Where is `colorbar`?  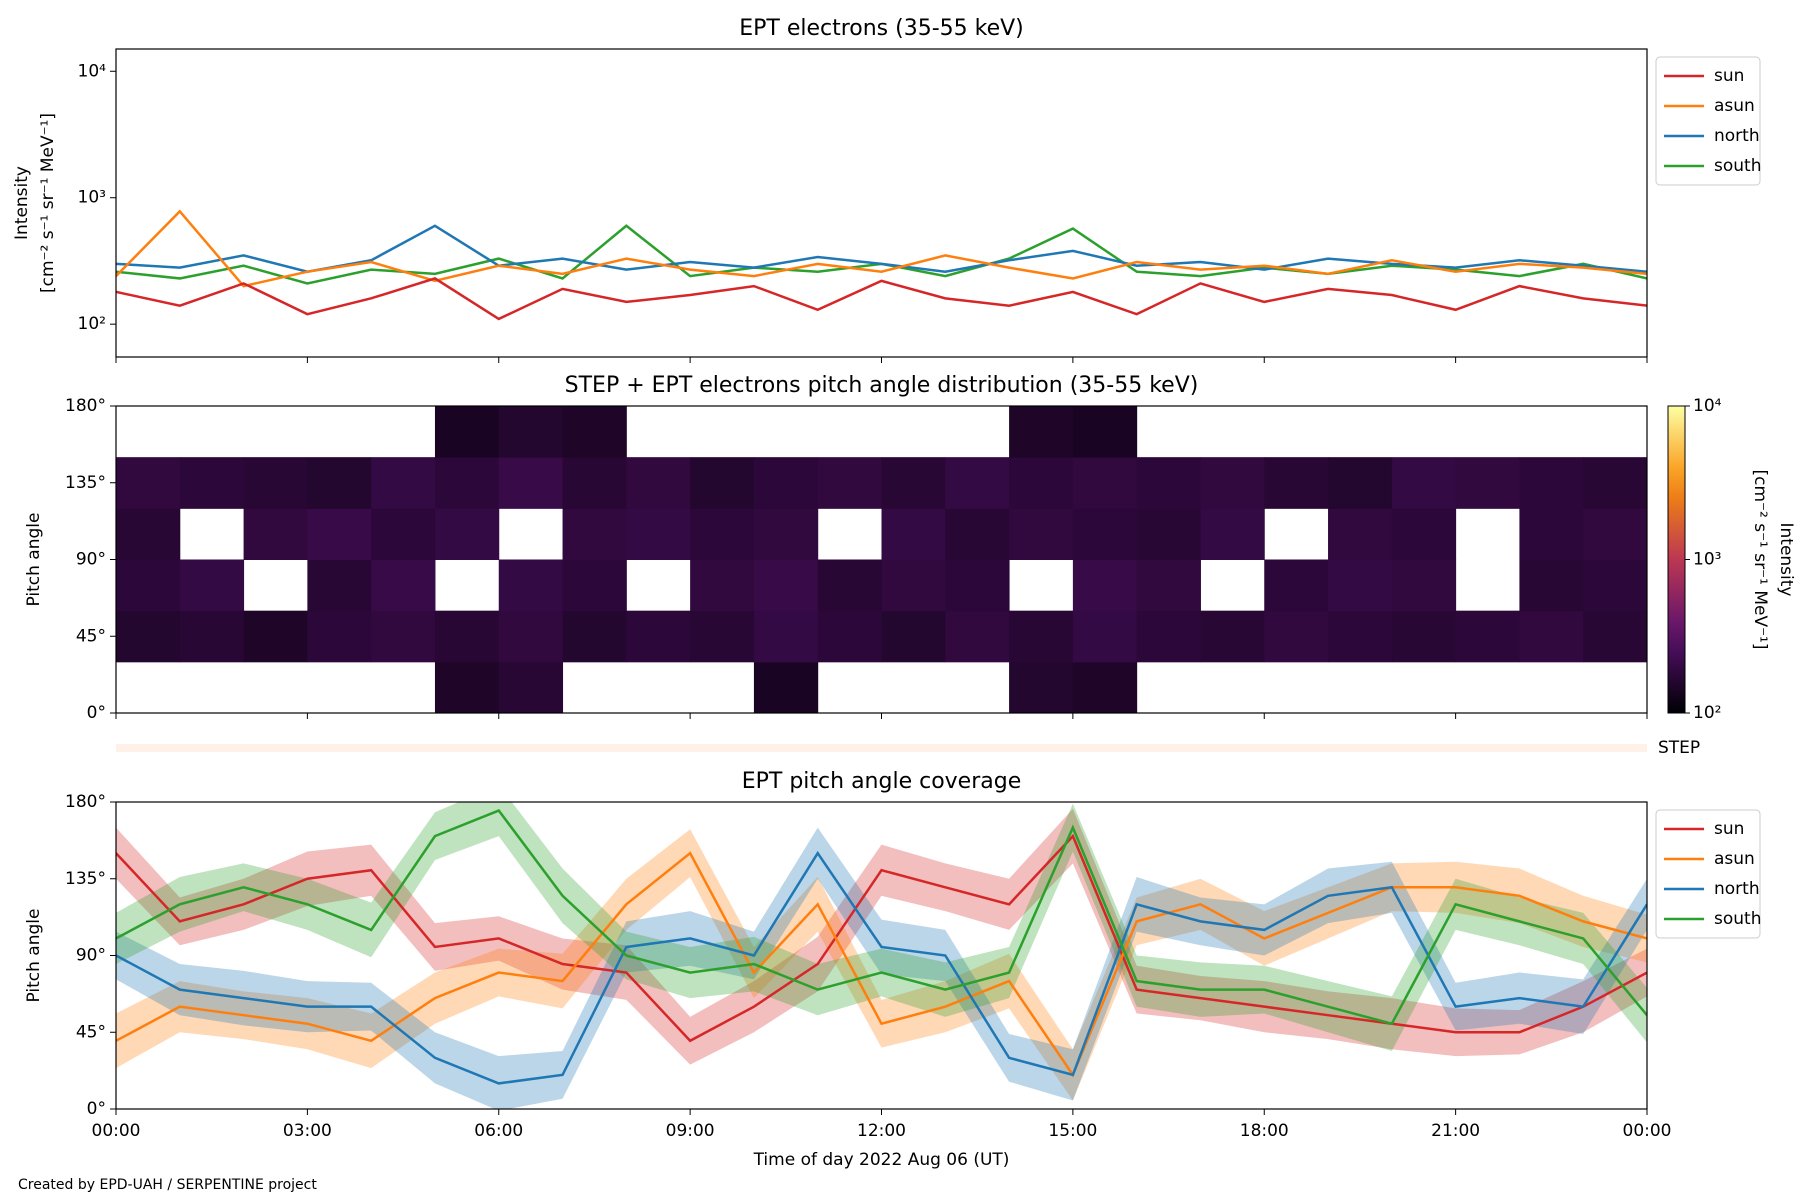 colorbar is located at coordinates (1676, 559).